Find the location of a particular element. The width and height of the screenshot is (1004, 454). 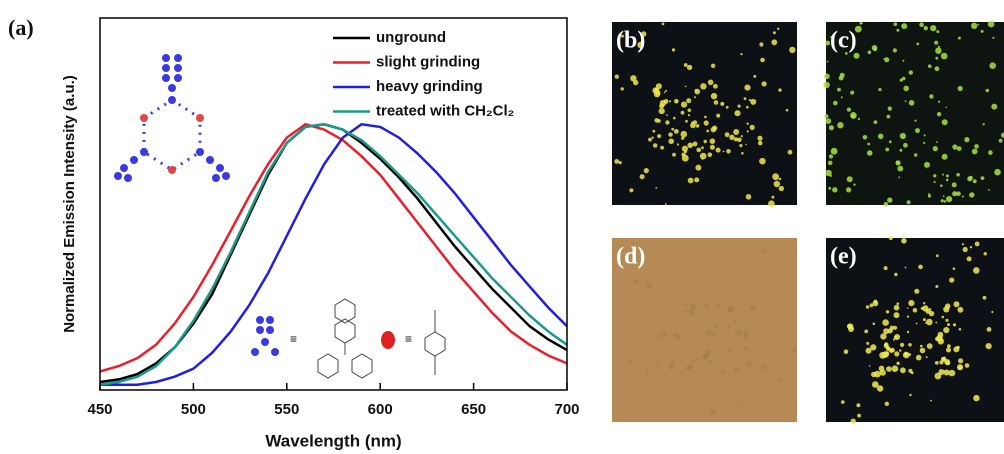

photo-background is located at coordinates (704, 330).